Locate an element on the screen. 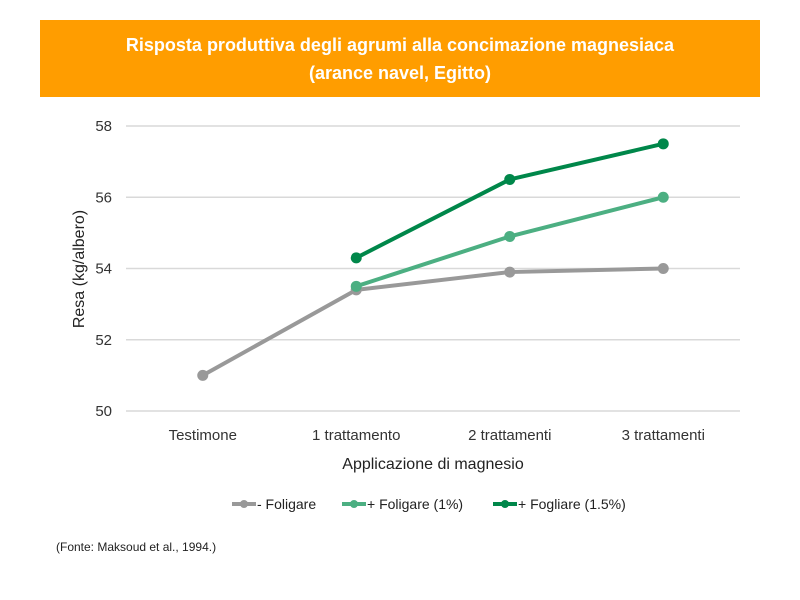  legend-label: + Fogliare (1.5%) is located at coordinates (572, 504).